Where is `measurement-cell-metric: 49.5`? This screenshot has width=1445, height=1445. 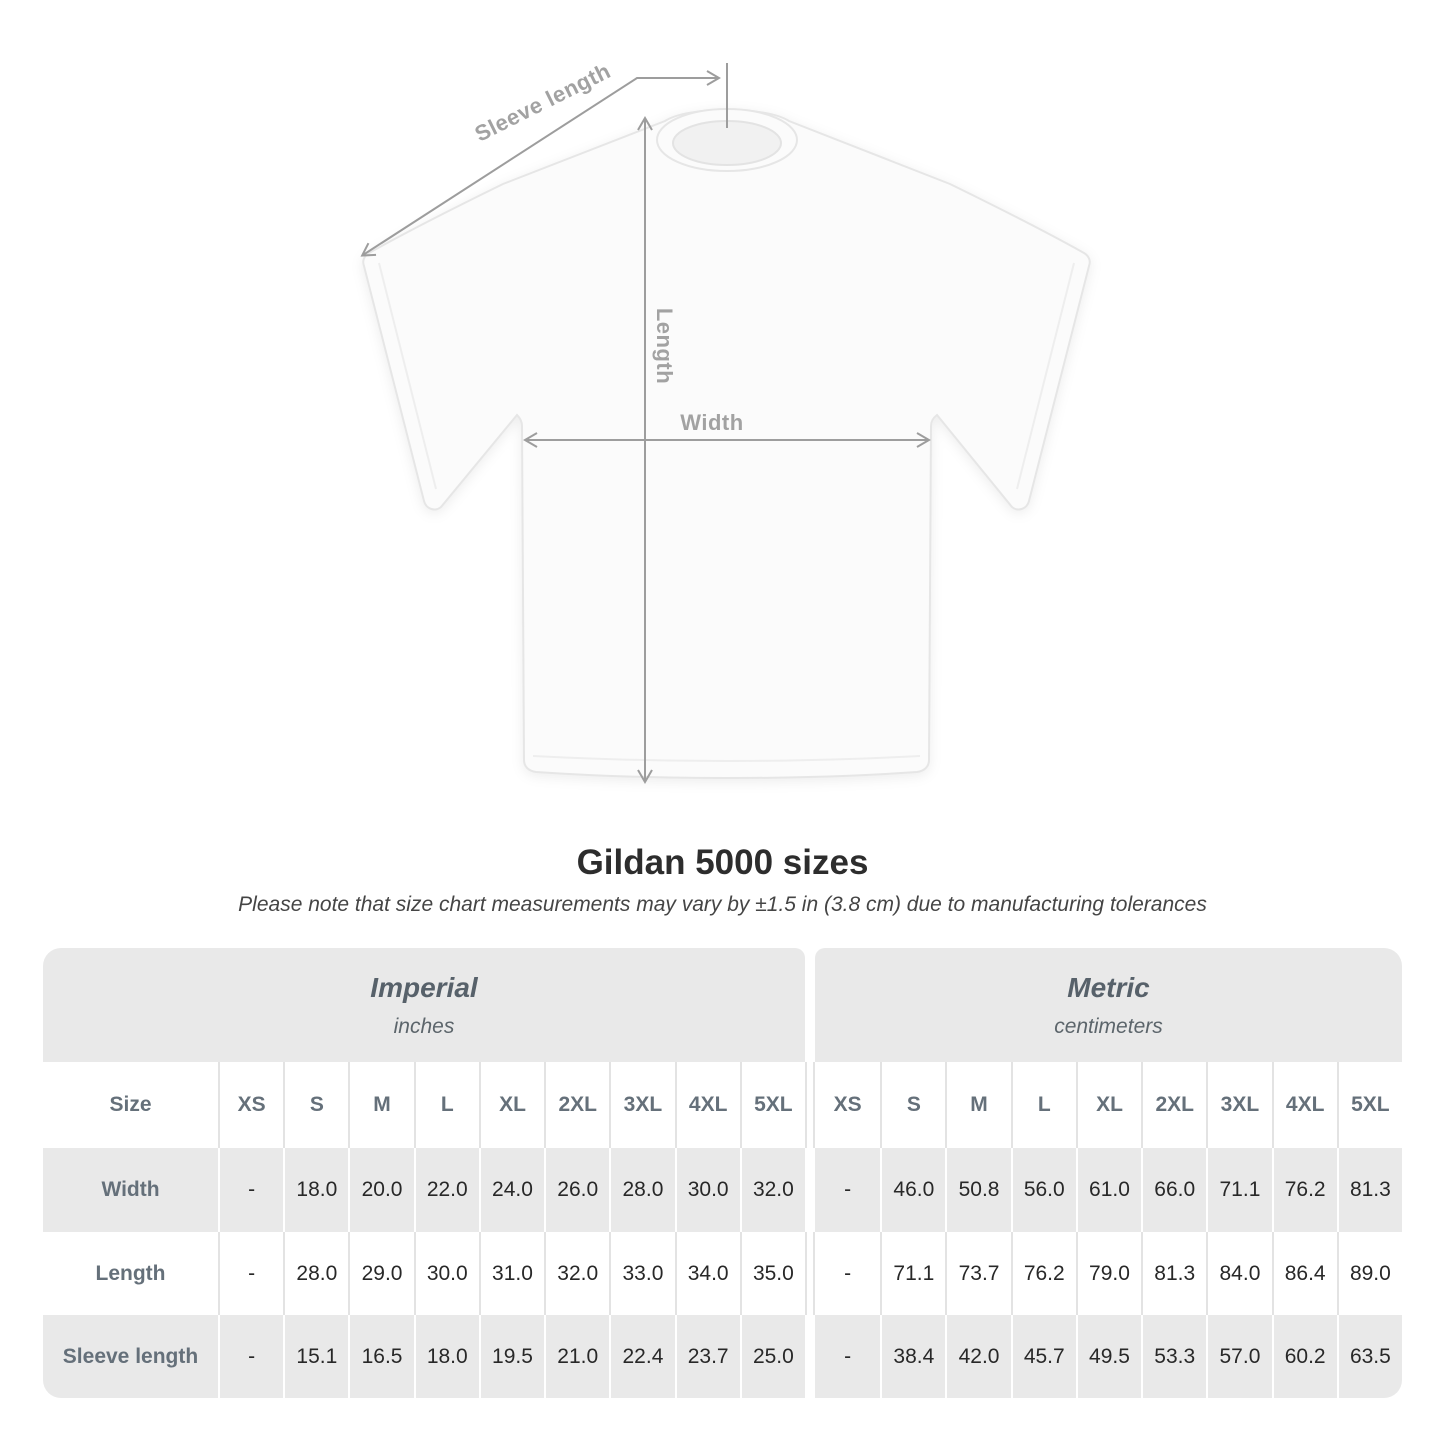
measurement-cell-metric: 49.5 is located at coordinates (1108, 1356).